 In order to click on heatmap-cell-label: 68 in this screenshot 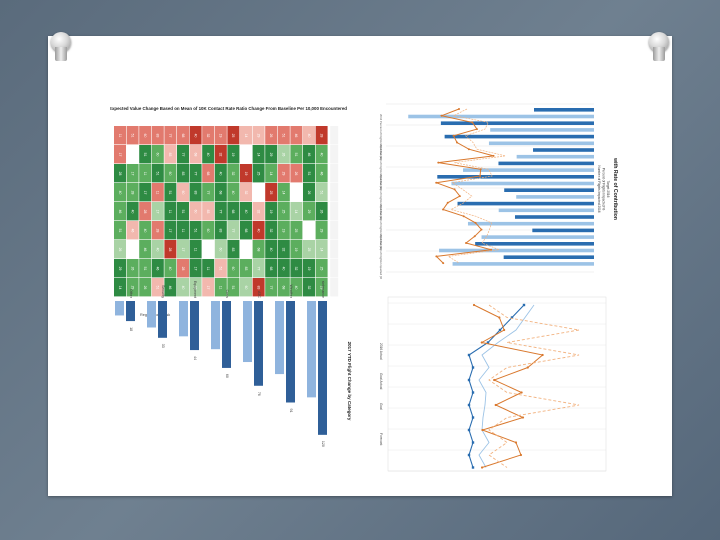, I will do `click(284, 288)`.